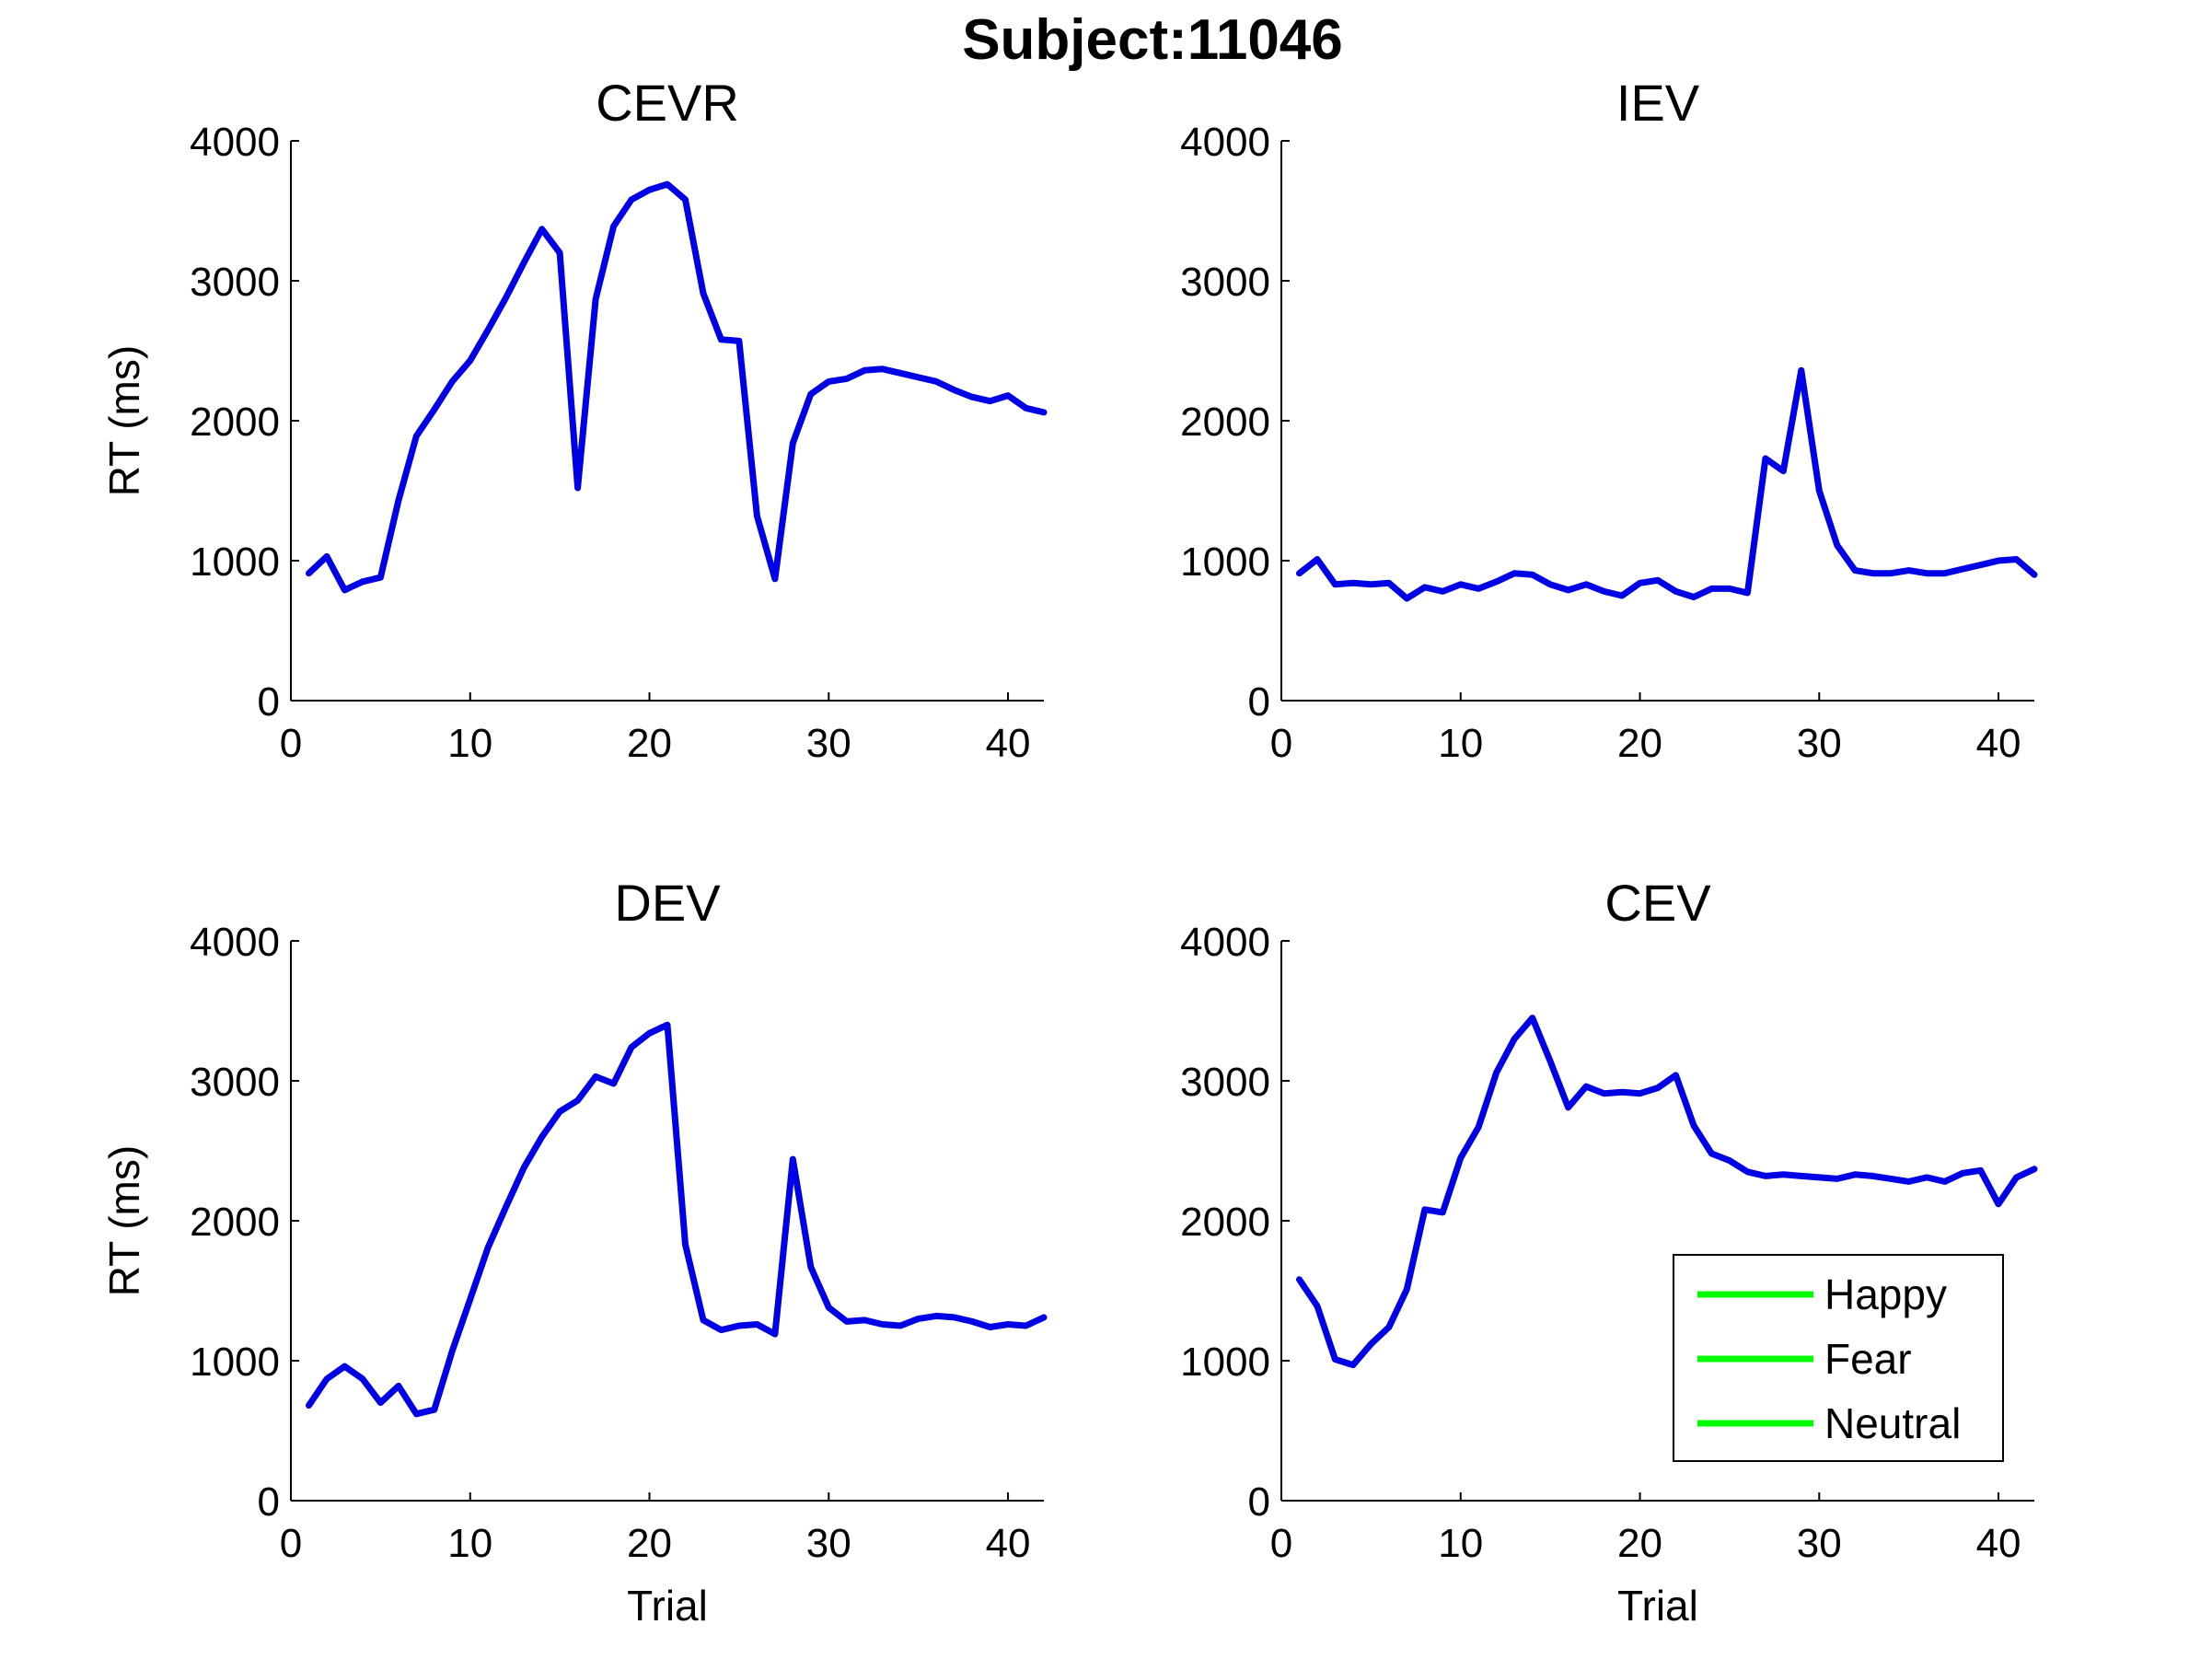  I want to click on series-line-cevr, so click(677, 387).